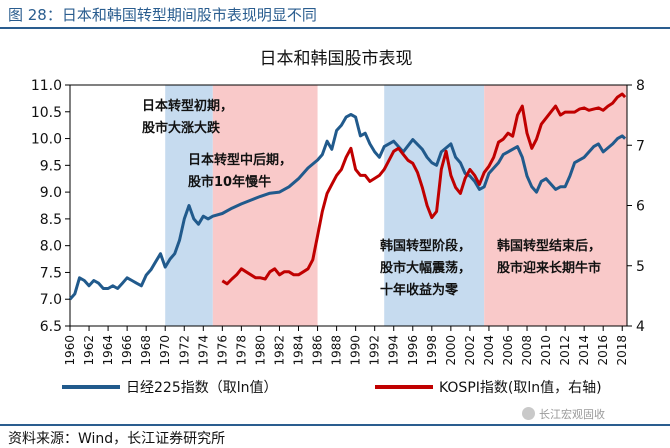  What do you see at coordinates (51, 327) in the screenshot?
I see `left-tick-label: 6.5` at bounding box center [51, 327].